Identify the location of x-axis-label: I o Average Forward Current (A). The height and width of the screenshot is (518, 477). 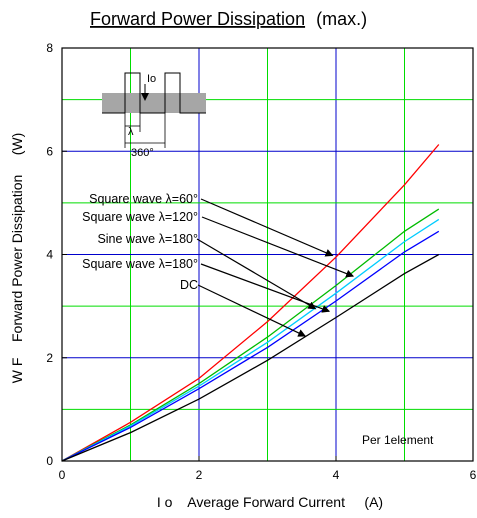
(270, 502).